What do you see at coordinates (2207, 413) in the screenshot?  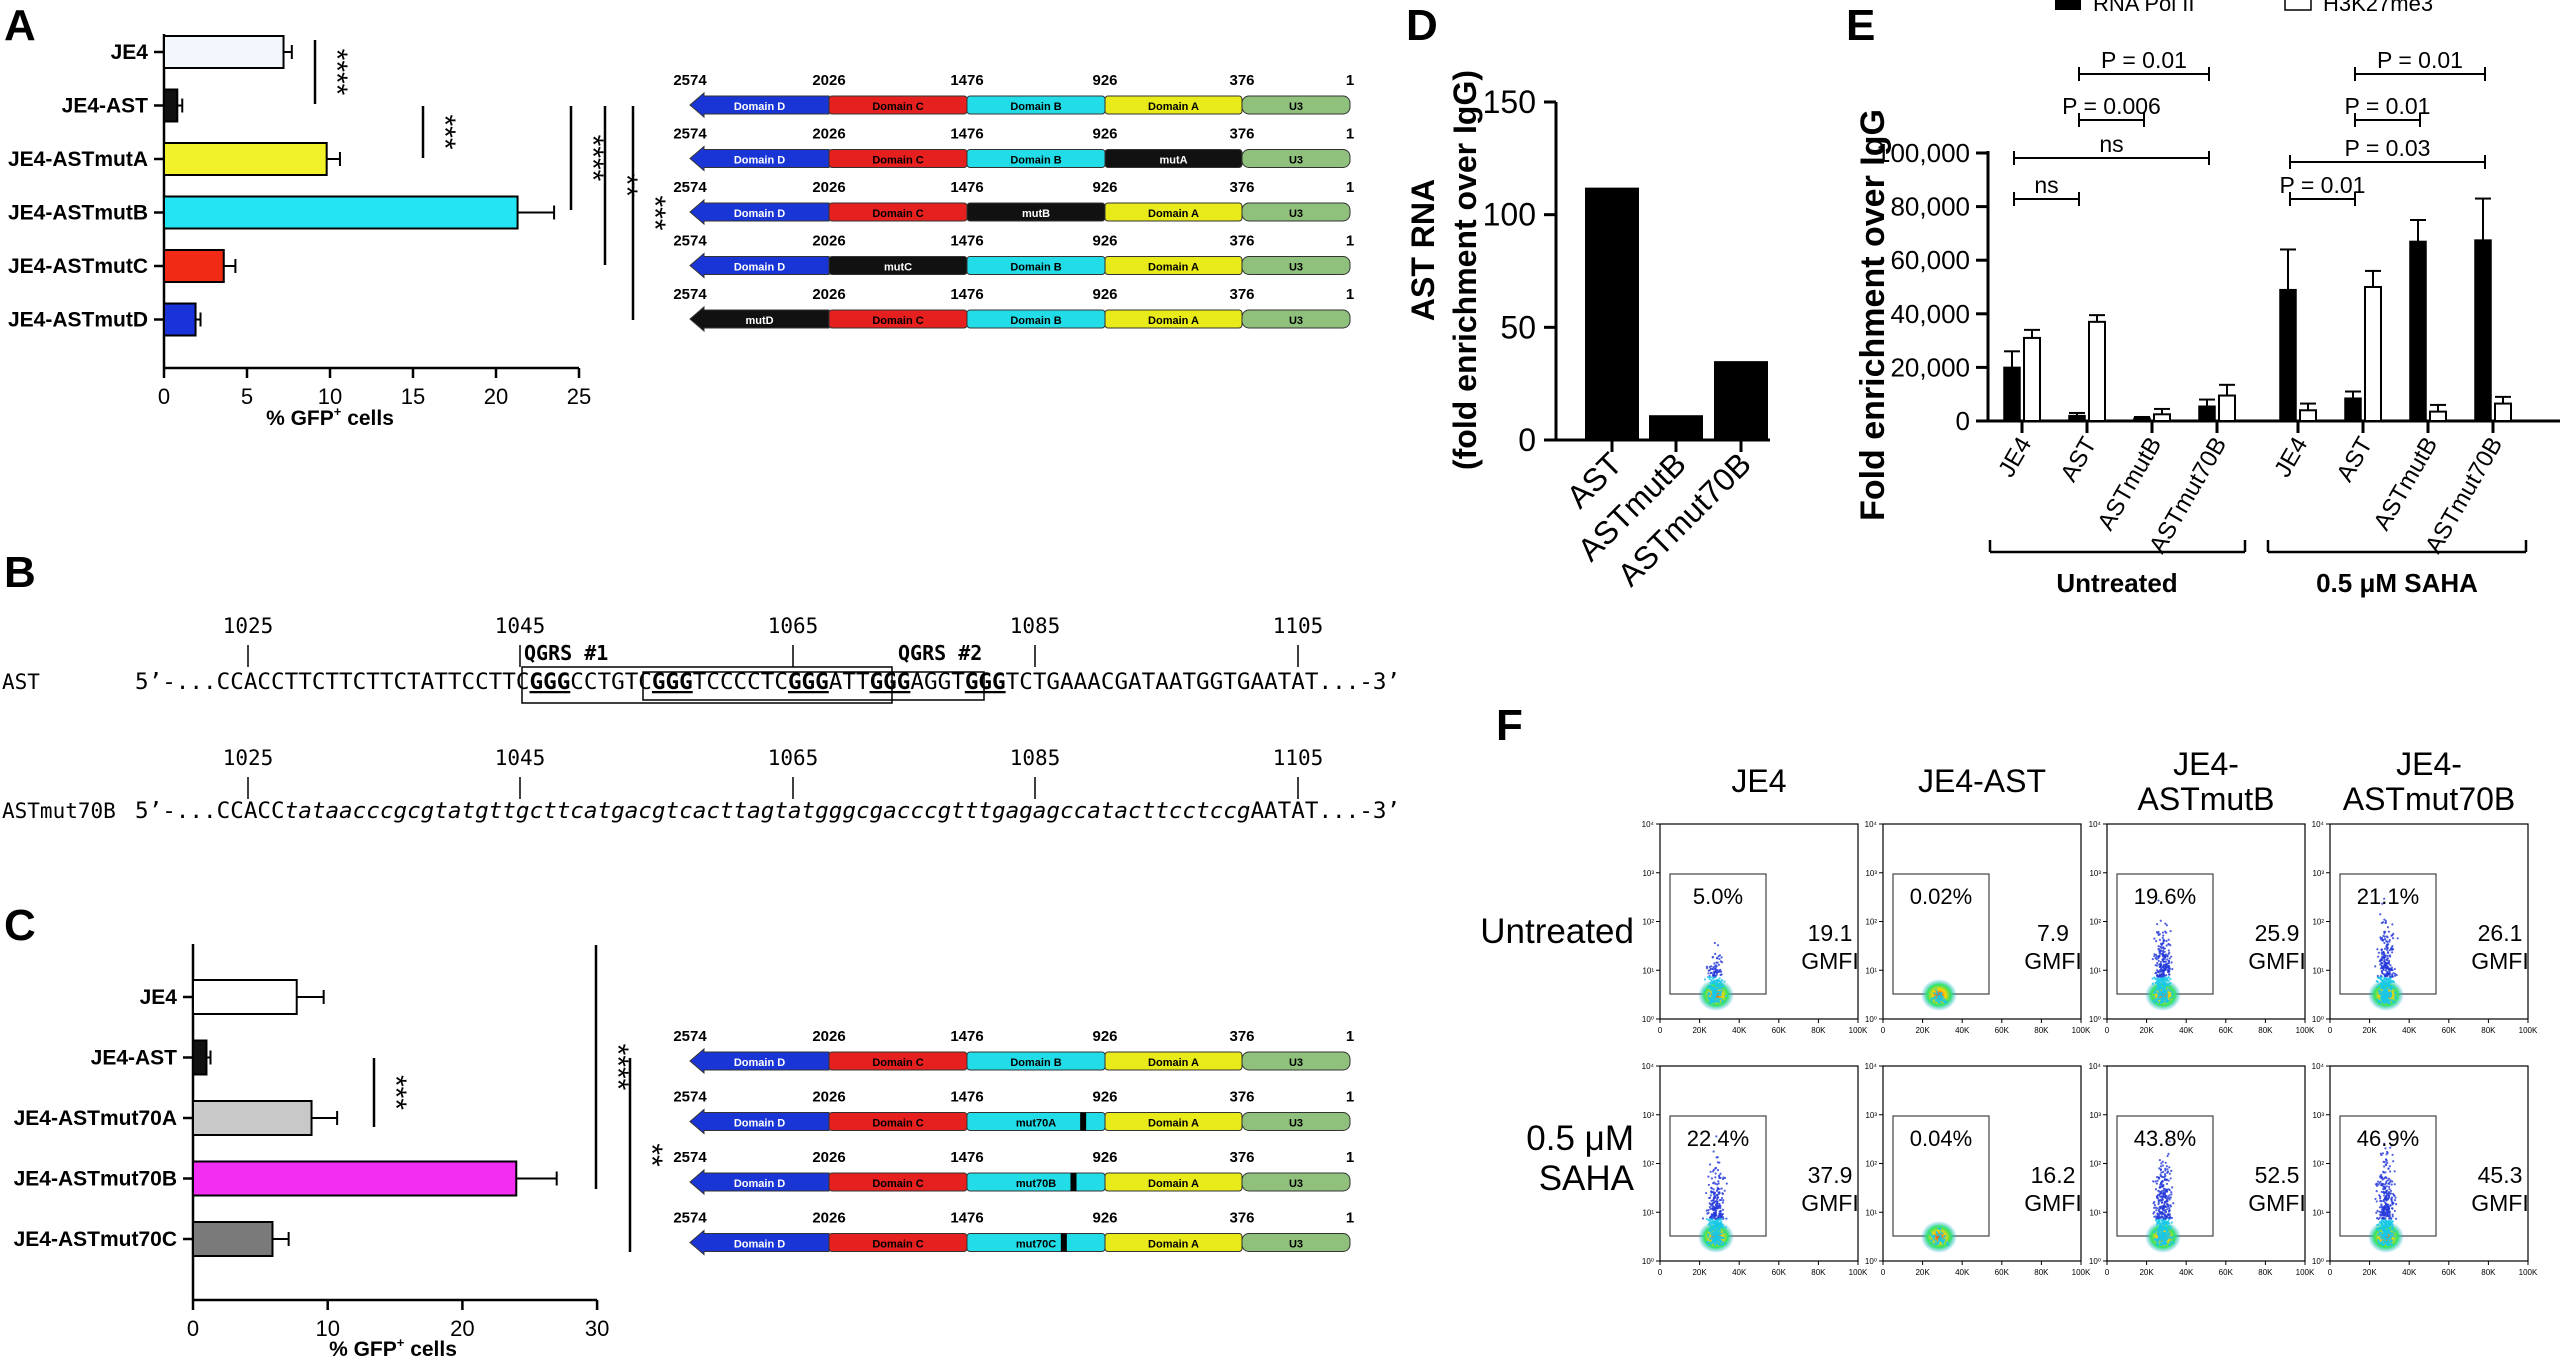 I see `bar-polII` at bounding box center [2207, 413].